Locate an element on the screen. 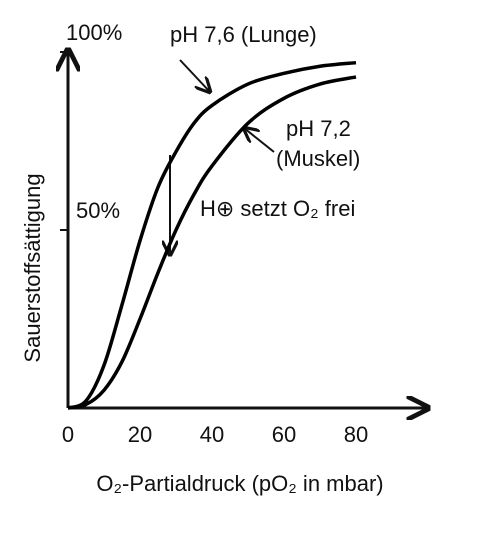  x-tick-label: 60 is located at coordinates (284, 434).